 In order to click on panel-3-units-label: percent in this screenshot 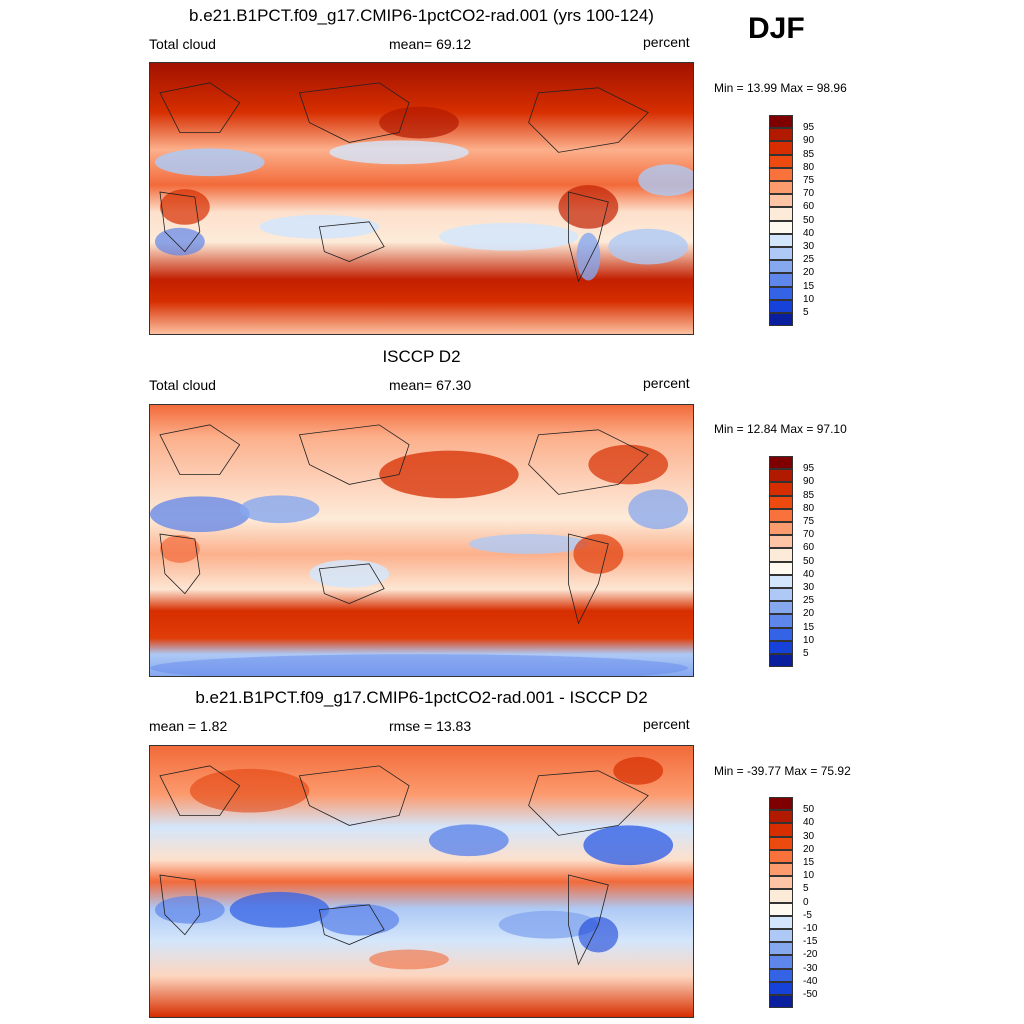, I will do `click(666, 724)`.